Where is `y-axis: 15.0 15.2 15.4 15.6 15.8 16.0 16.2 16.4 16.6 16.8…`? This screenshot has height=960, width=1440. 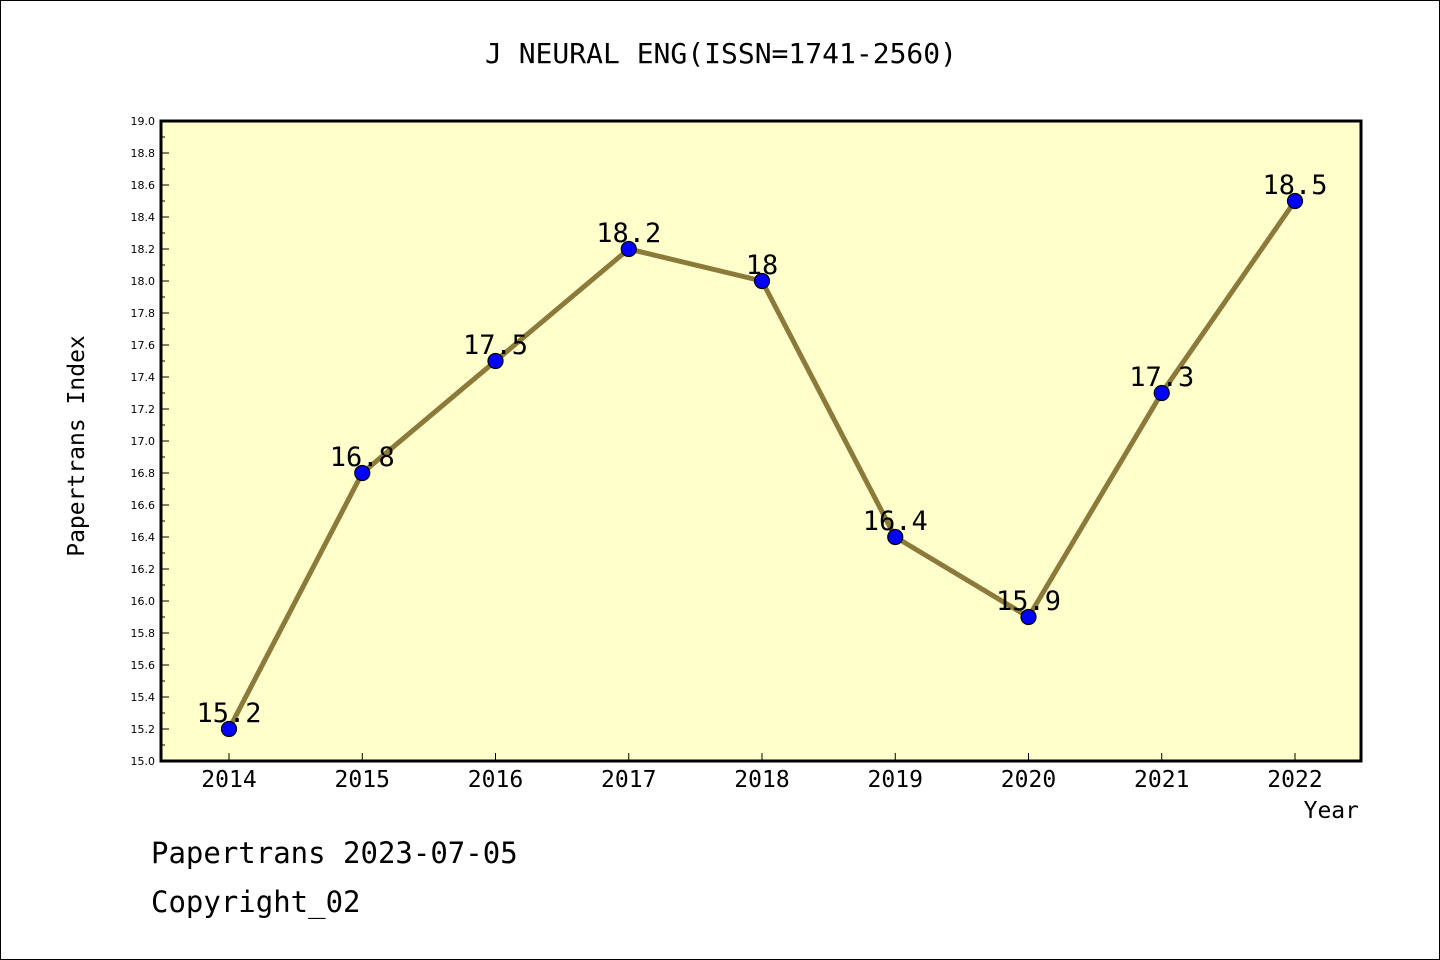
y-axis: 15.0 15.2 15.4 15.6 15.8 16.0 16.2 16.4 16.6 16.8… is located at coordinates (150, 441).